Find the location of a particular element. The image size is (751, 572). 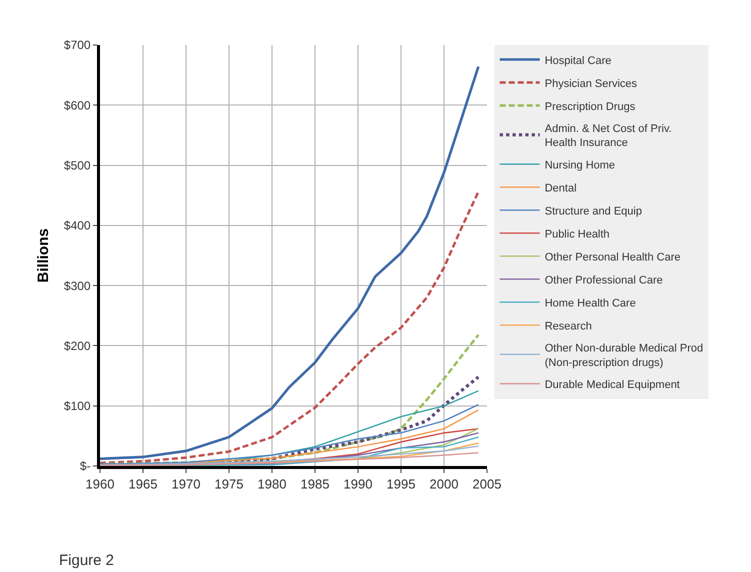

x-tick-label: 1990 is located at coordinates (358, 484).